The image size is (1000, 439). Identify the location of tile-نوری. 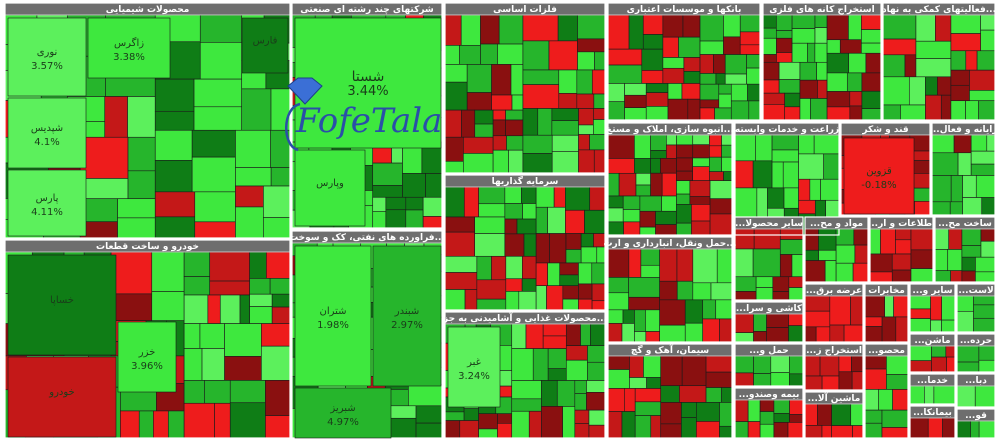
(47, 57).